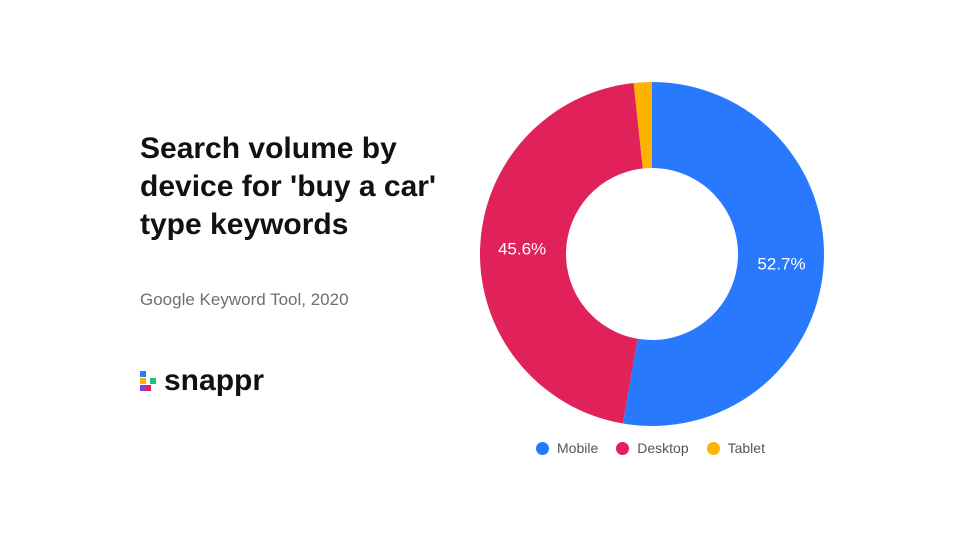 The image size is (960, 540). What do you see at coordinates (723, 254) in the screenshot?
I see `slice-mobile` at bounding box center [723, 254].